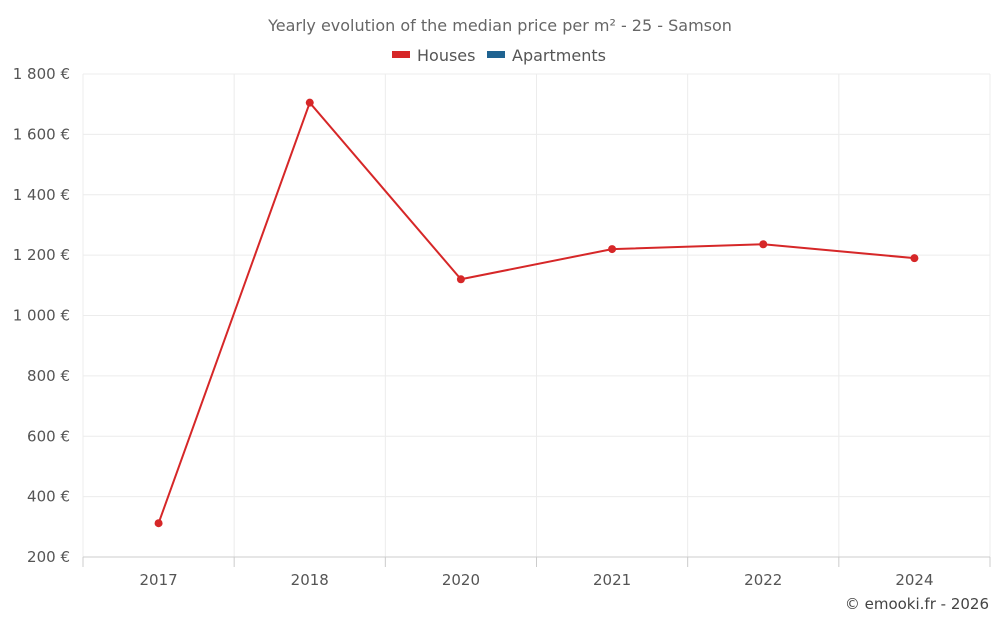 This screenshot has width=1000, height=625. What do you see at coordinates (41, 134) in the screenshot?
I see `y-tick-label: 1 600 €` at bounding box center [41, 134].